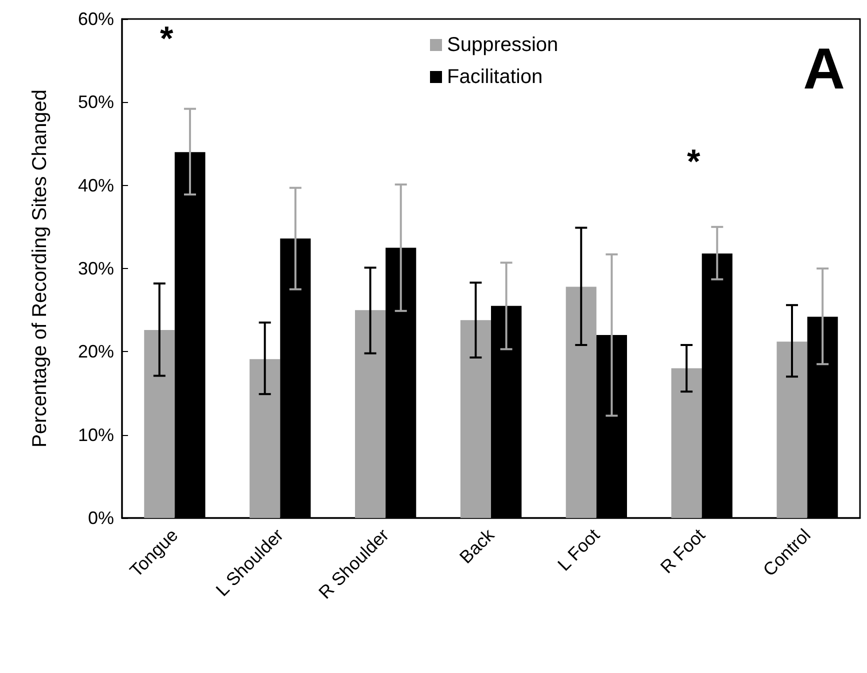  I want to click on y-tick-label: 50%, so click(96, 102).